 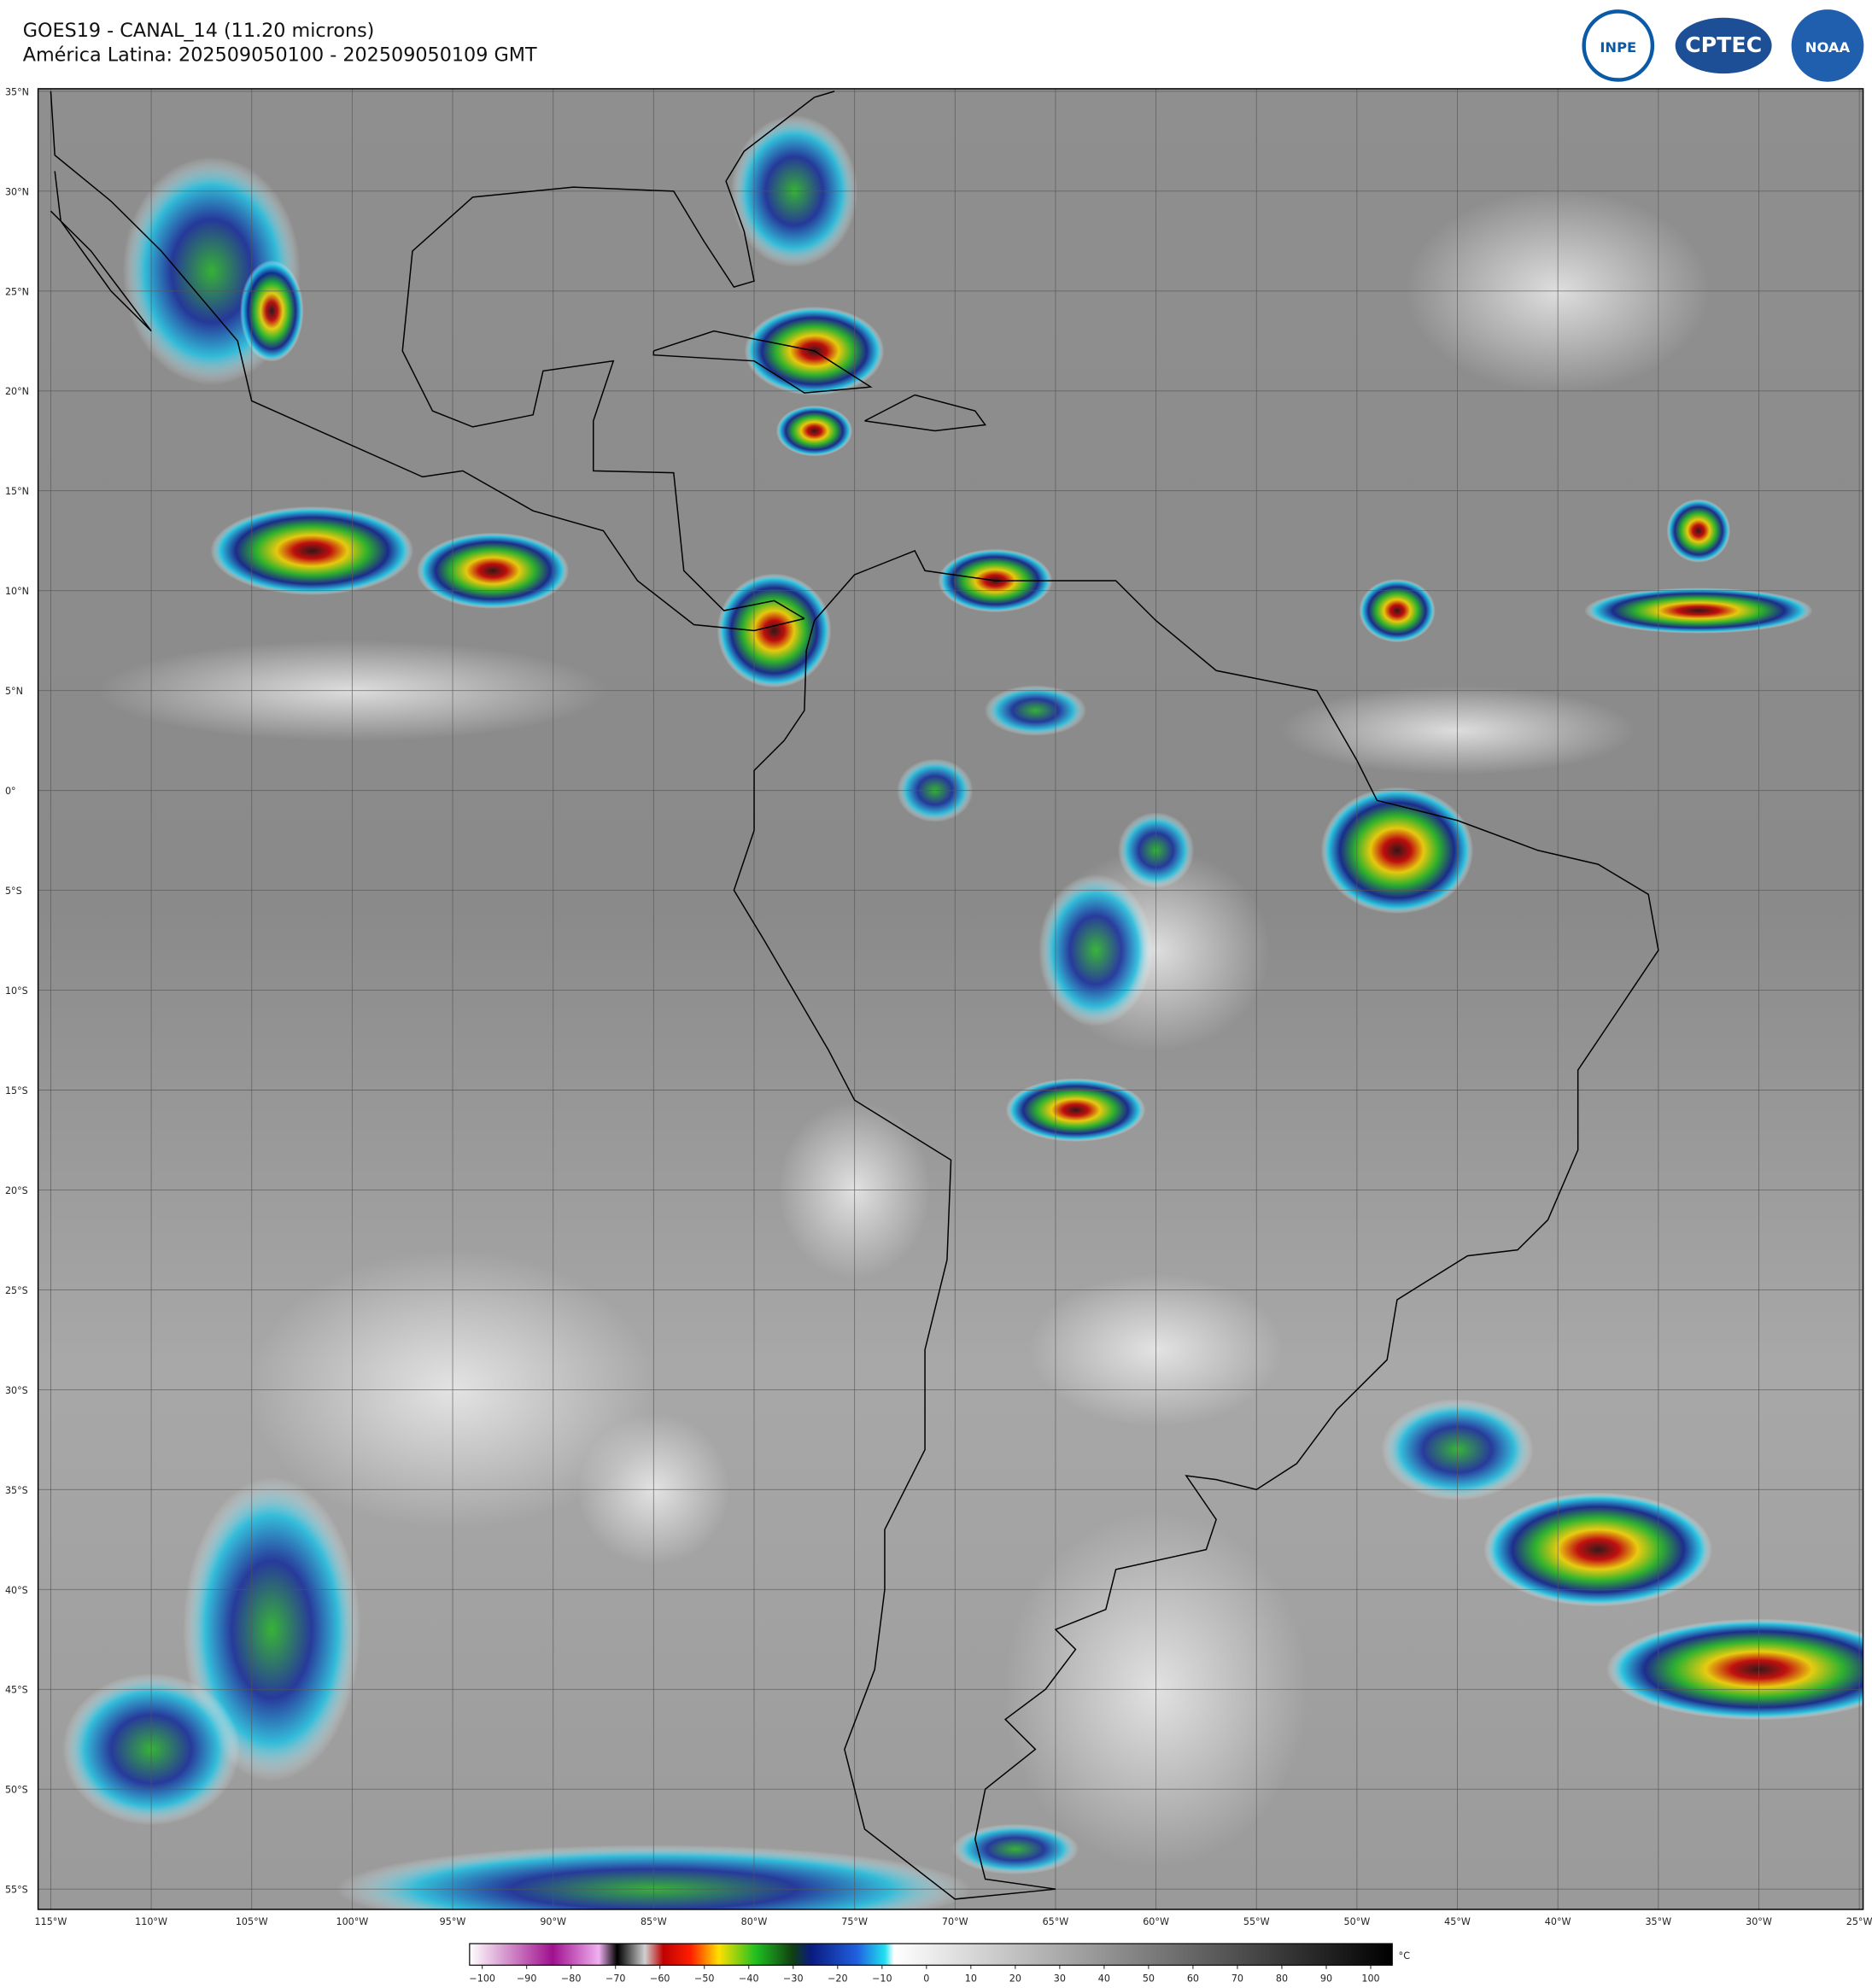 What do you see at coordinates (1156, 1921) in the screenshot?
I see `lon-label: 60°W` at bounding box center [1156, 1921].